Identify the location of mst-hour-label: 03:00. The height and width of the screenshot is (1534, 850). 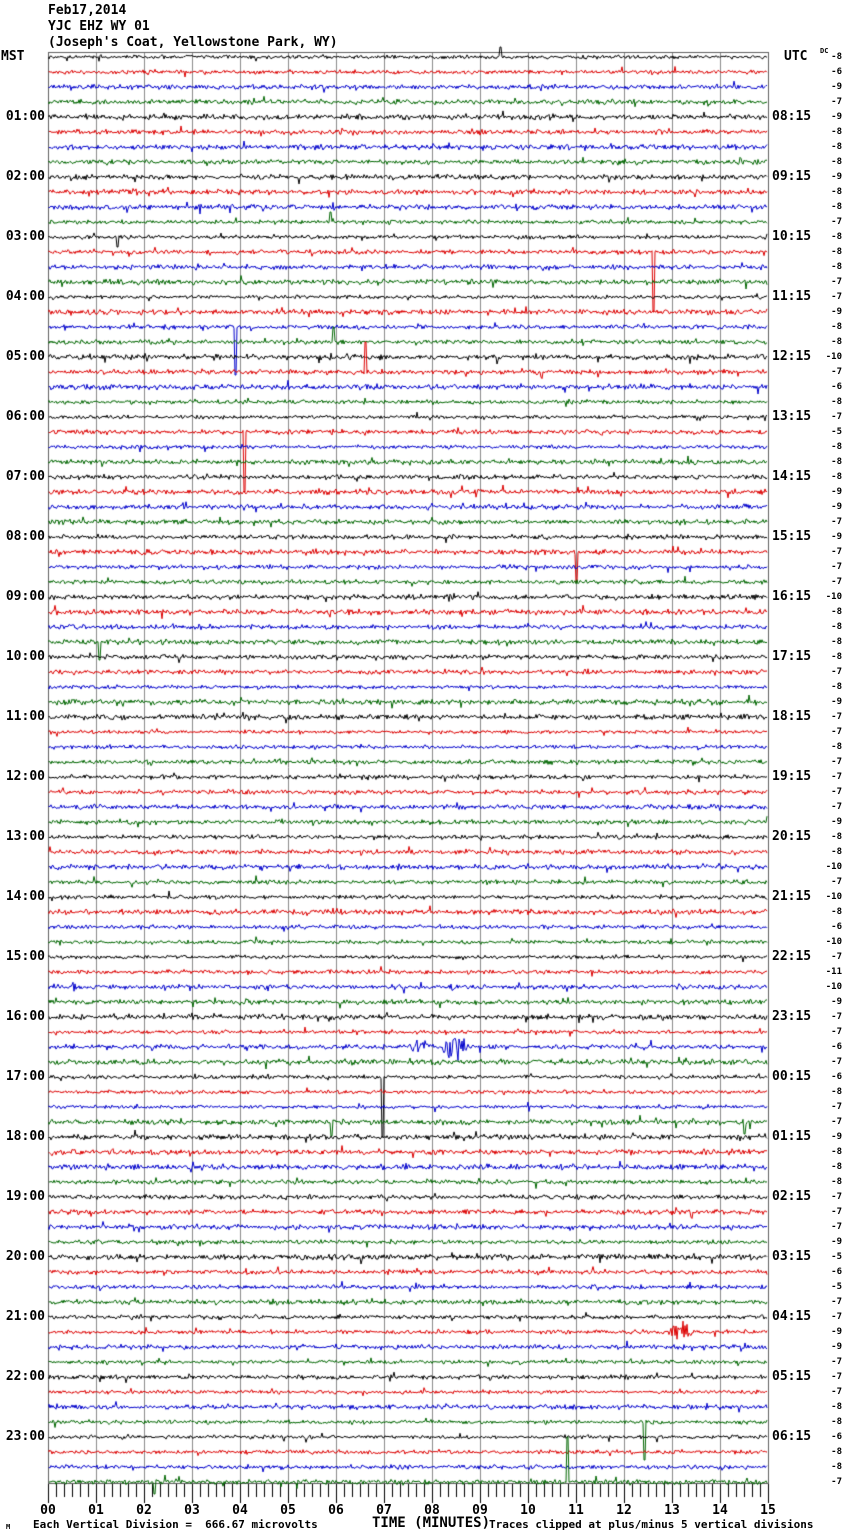
(25, 236).